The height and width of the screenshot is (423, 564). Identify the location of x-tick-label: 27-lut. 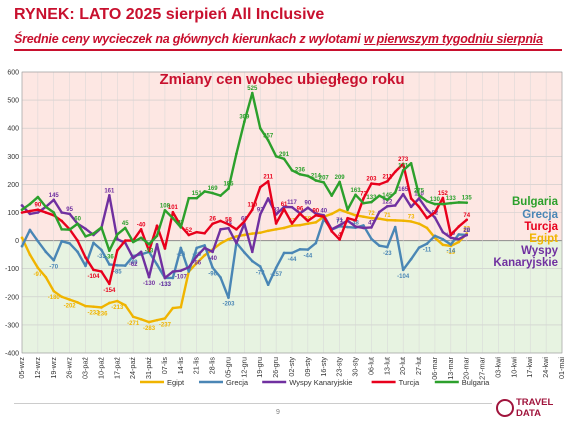
(418, 366).